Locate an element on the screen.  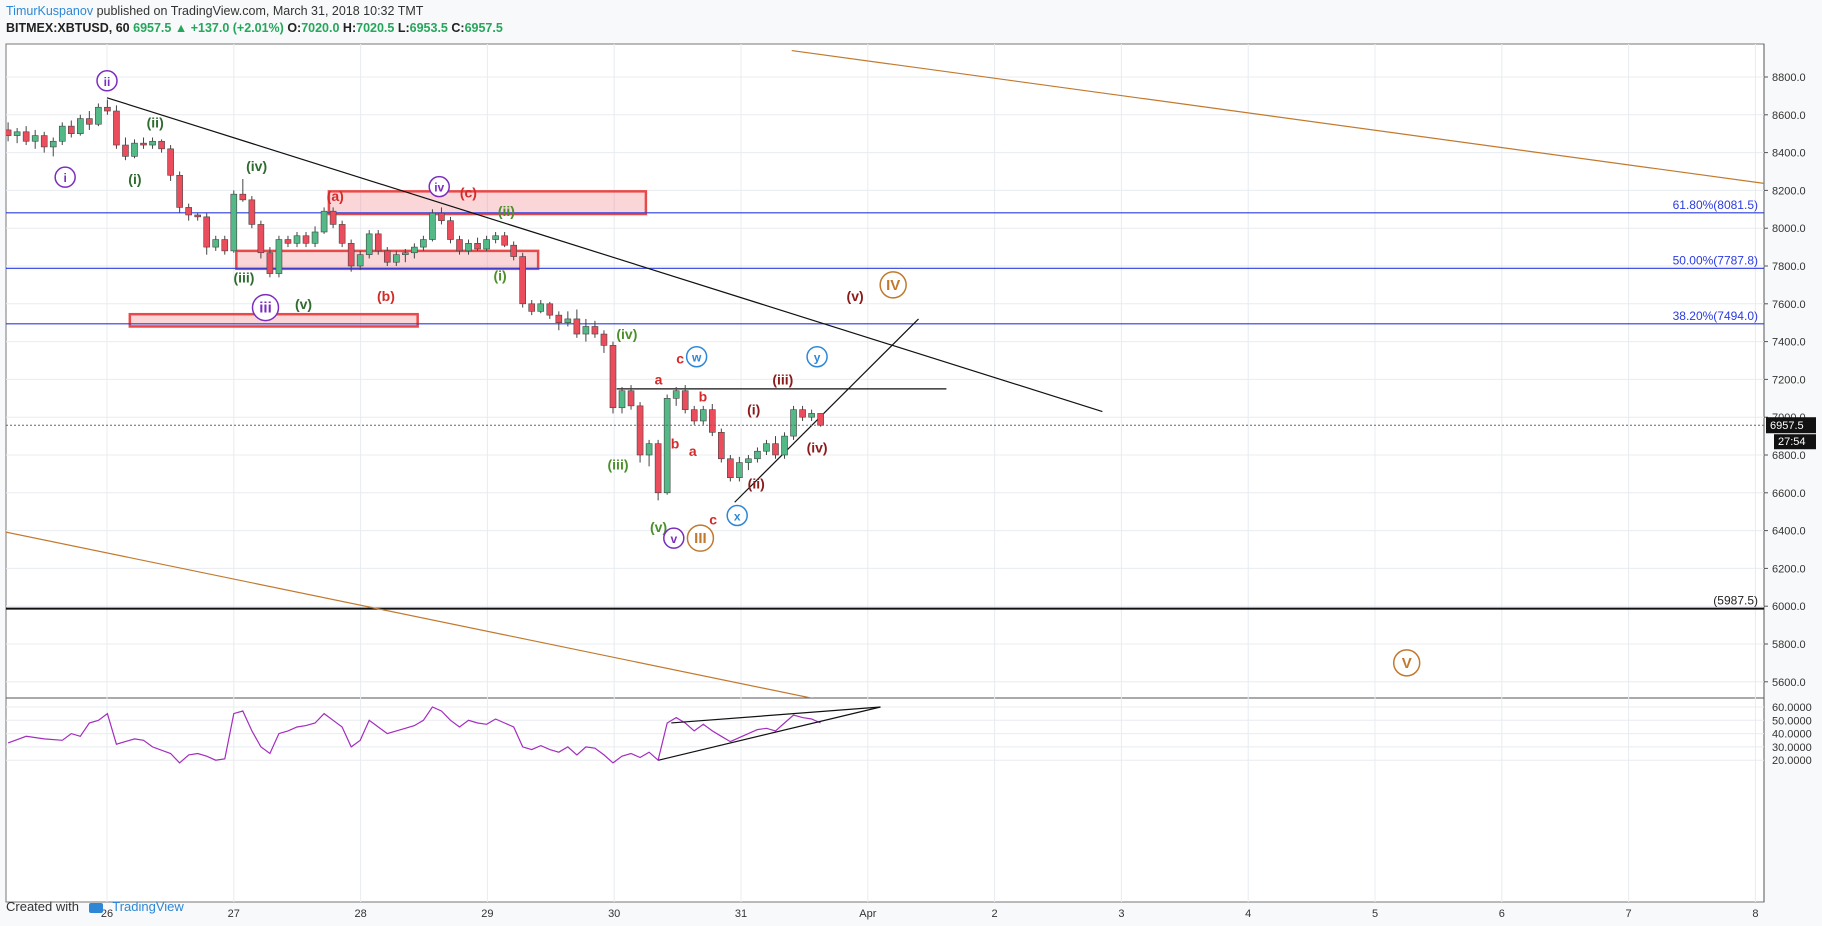
change-arrow-icon: ▲ is located at coordinates (181, 28).